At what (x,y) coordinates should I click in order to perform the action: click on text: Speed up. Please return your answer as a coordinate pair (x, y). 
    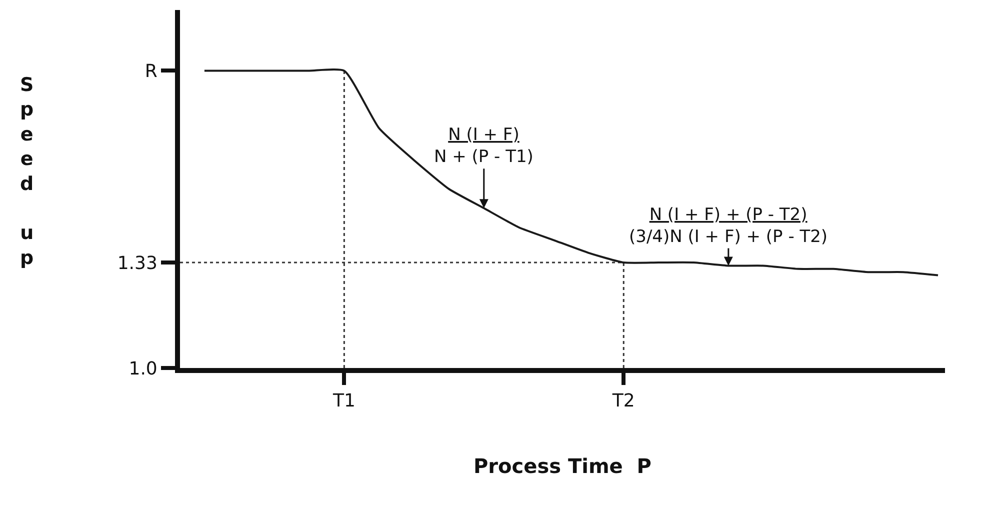
    Looking at the image, I should click on (27, 171).